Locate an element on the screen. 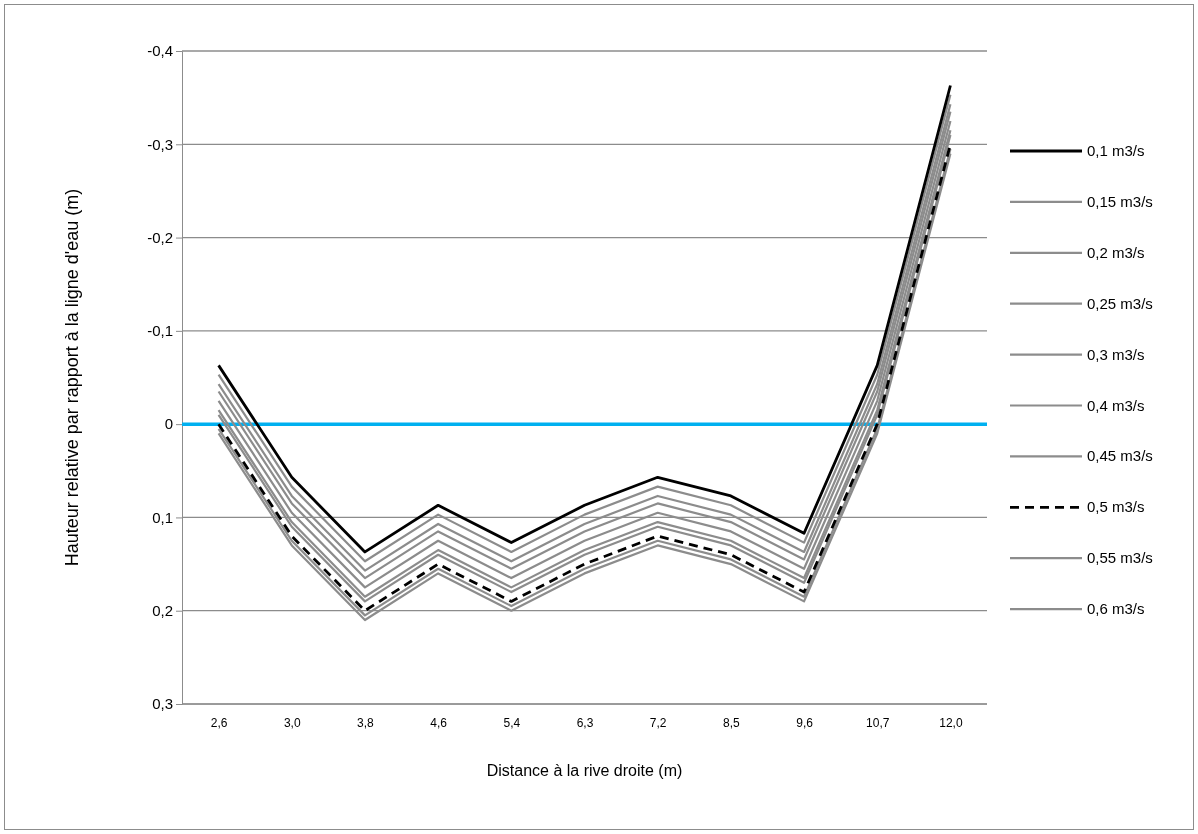 Image resolution: width=1198 pixels, height=834 pixels. x-tick-label: 3,8 is located at coordinates (366, 722).